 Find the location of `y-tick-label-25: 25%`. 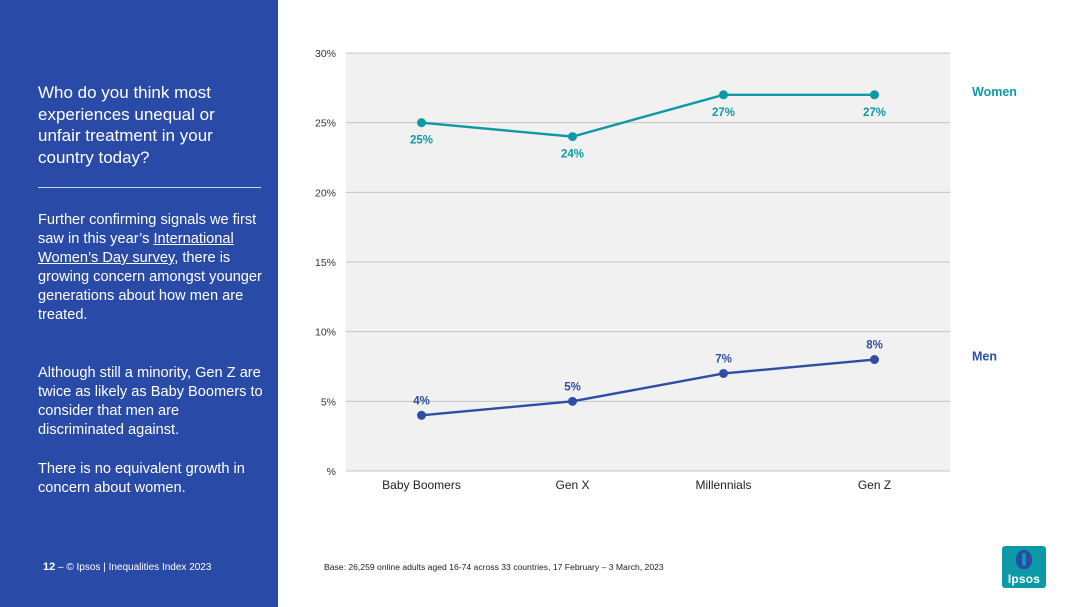

y-tick-label-25: 25% is located at coordinates (325, 124).